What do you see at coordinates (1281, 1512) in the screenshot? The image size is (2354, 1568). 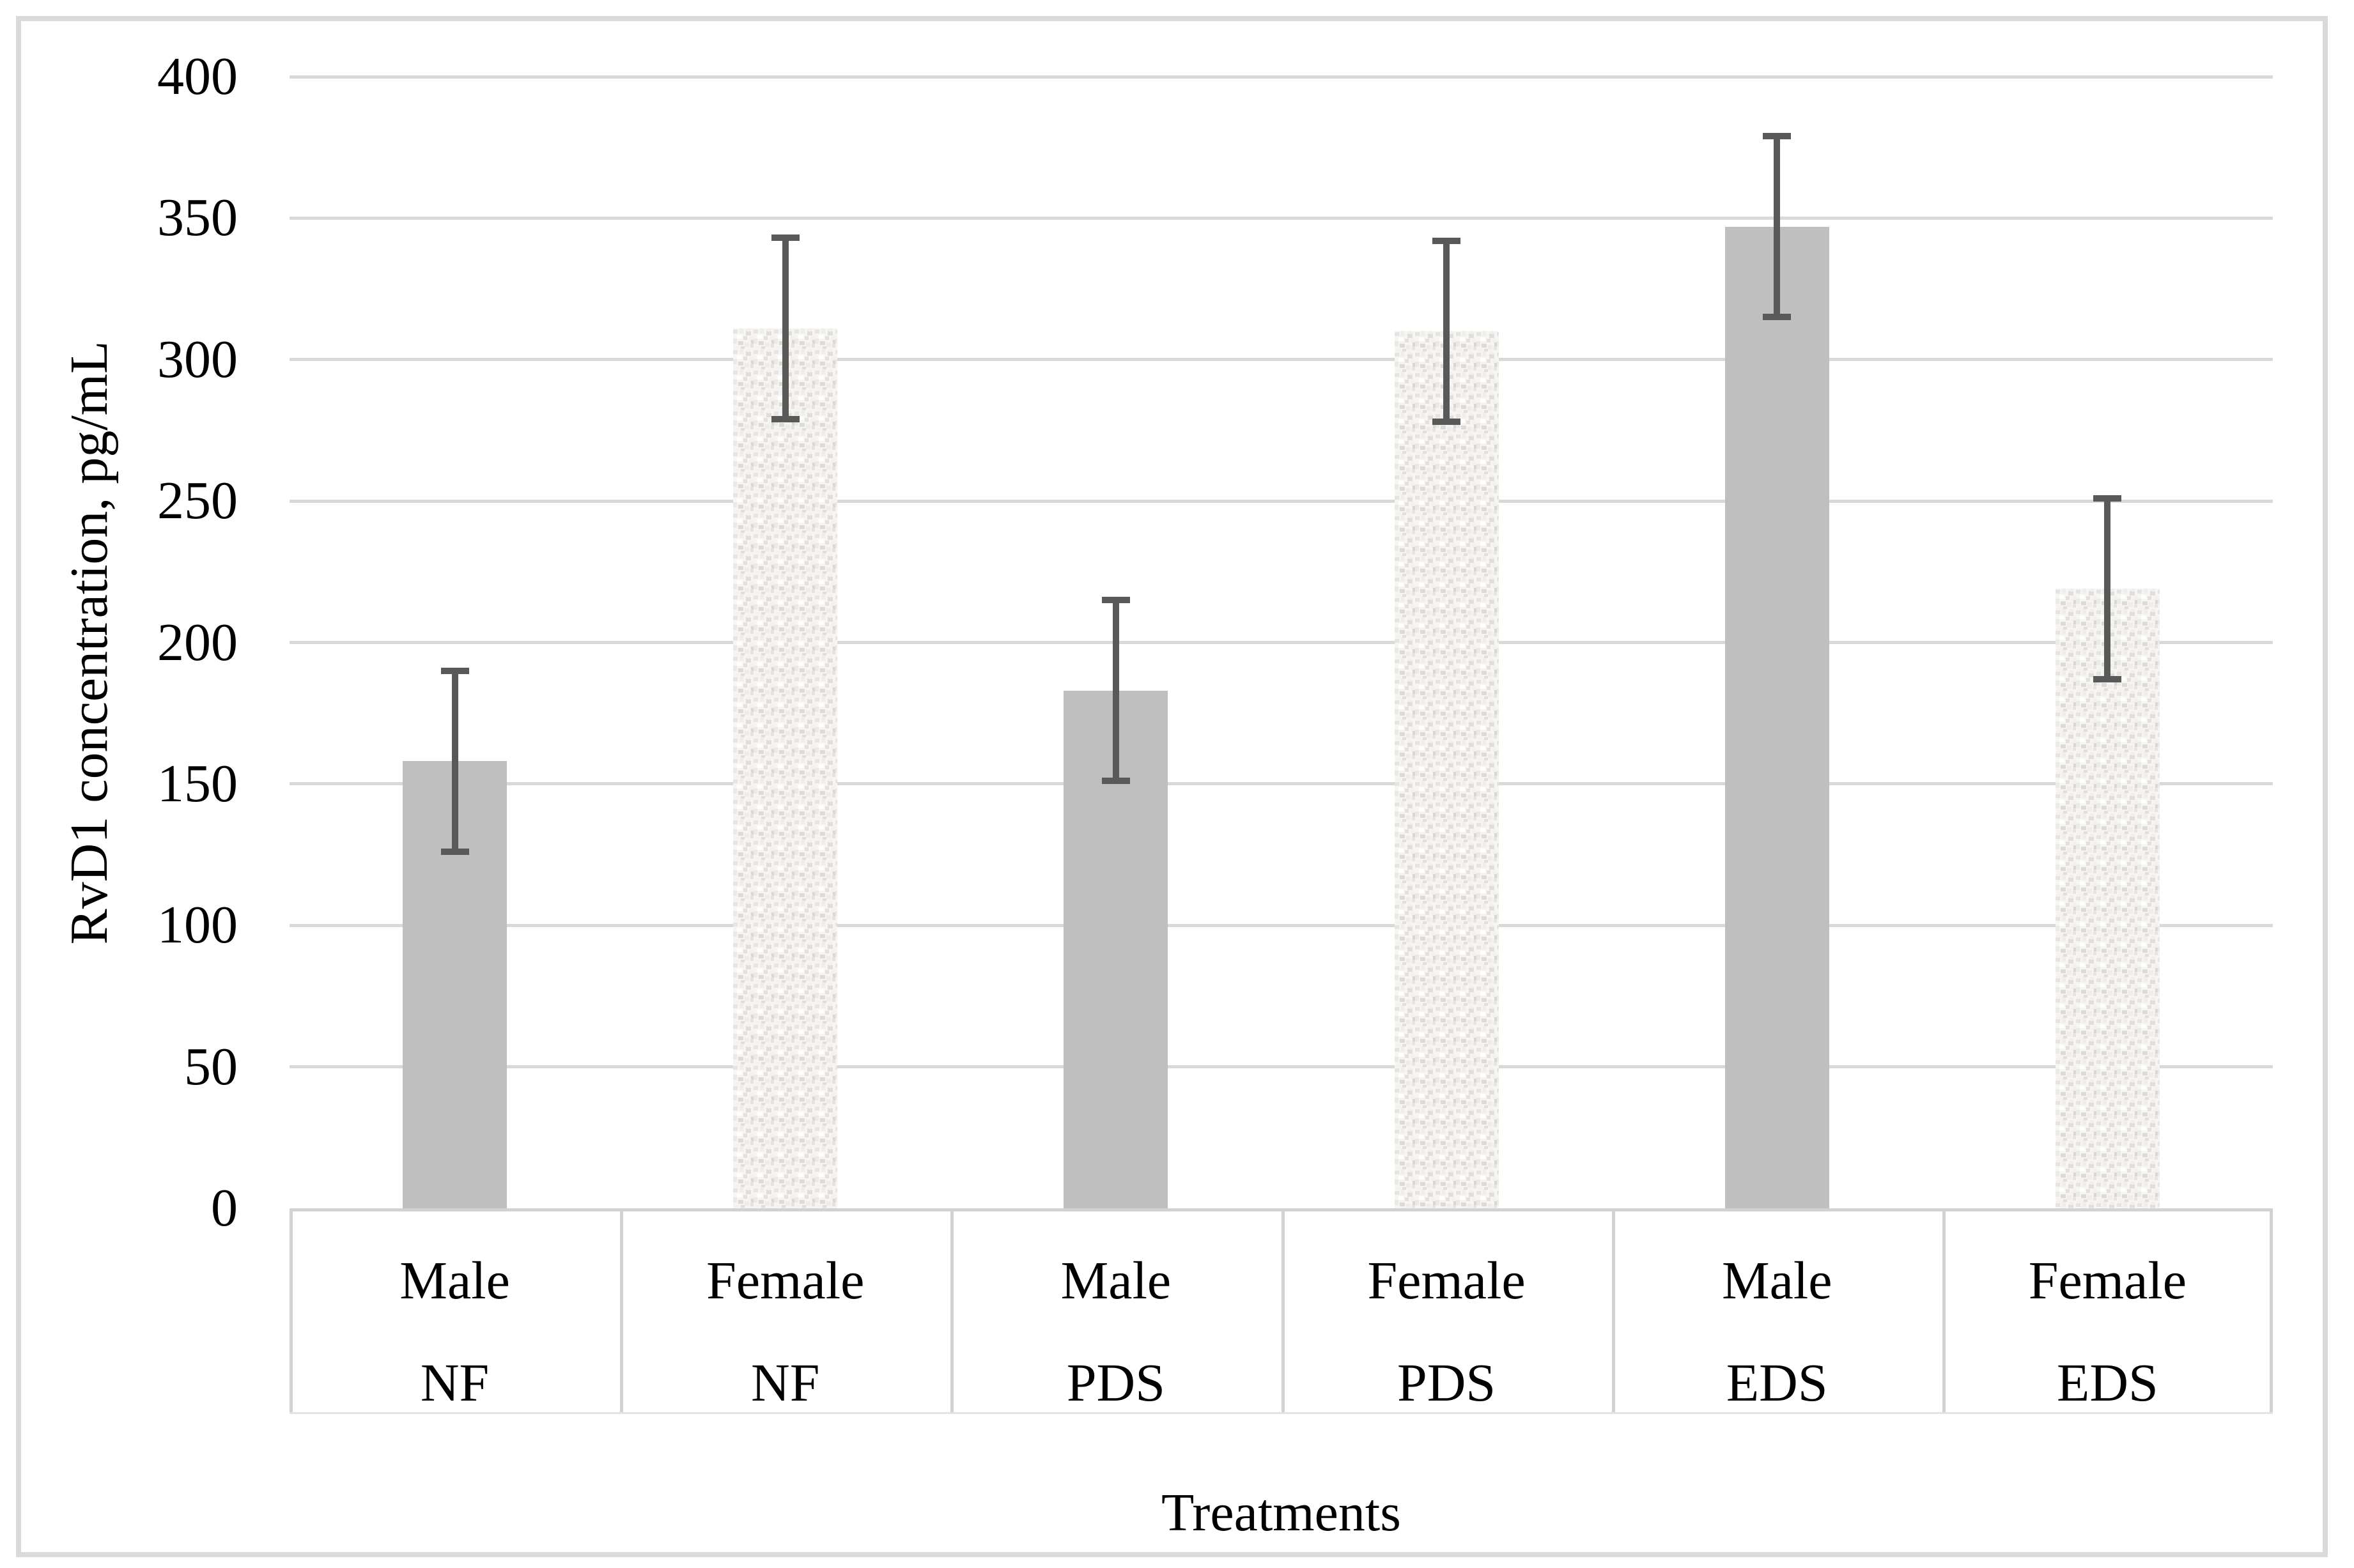 I see `x-axis-title: Treatments` at bounding box center [1281, 1512].